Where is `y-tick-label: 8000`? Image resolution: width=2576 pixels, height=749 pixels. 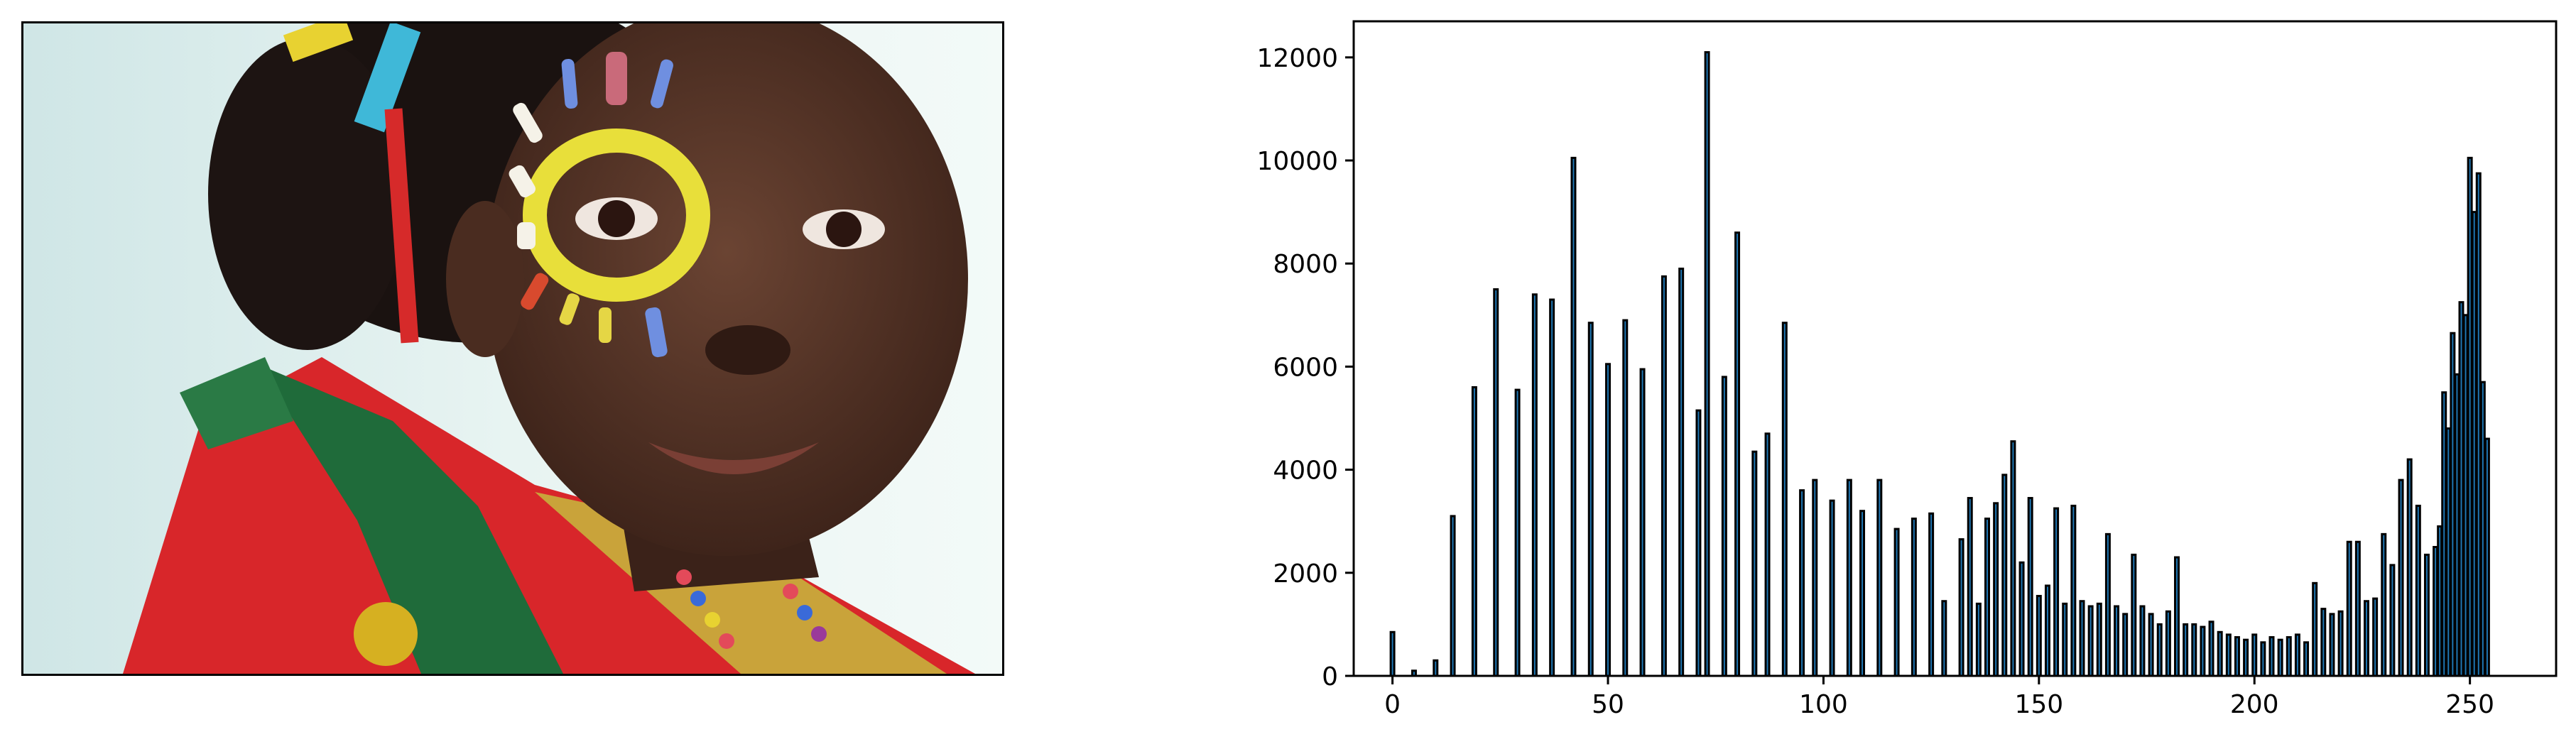 y-tick-label: 8000 is located at coordinates (1306, 264).